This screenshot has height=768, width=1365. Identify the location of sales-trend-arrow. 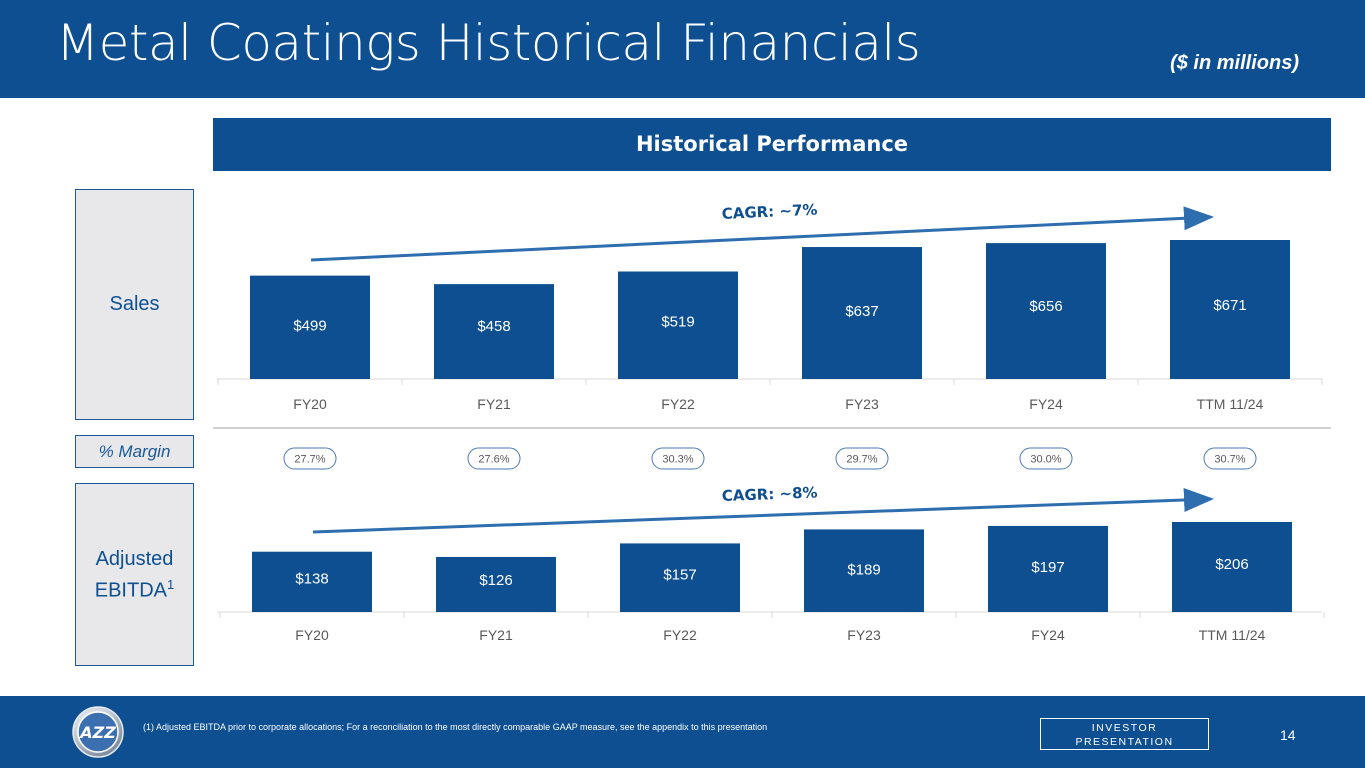
(762, 234).